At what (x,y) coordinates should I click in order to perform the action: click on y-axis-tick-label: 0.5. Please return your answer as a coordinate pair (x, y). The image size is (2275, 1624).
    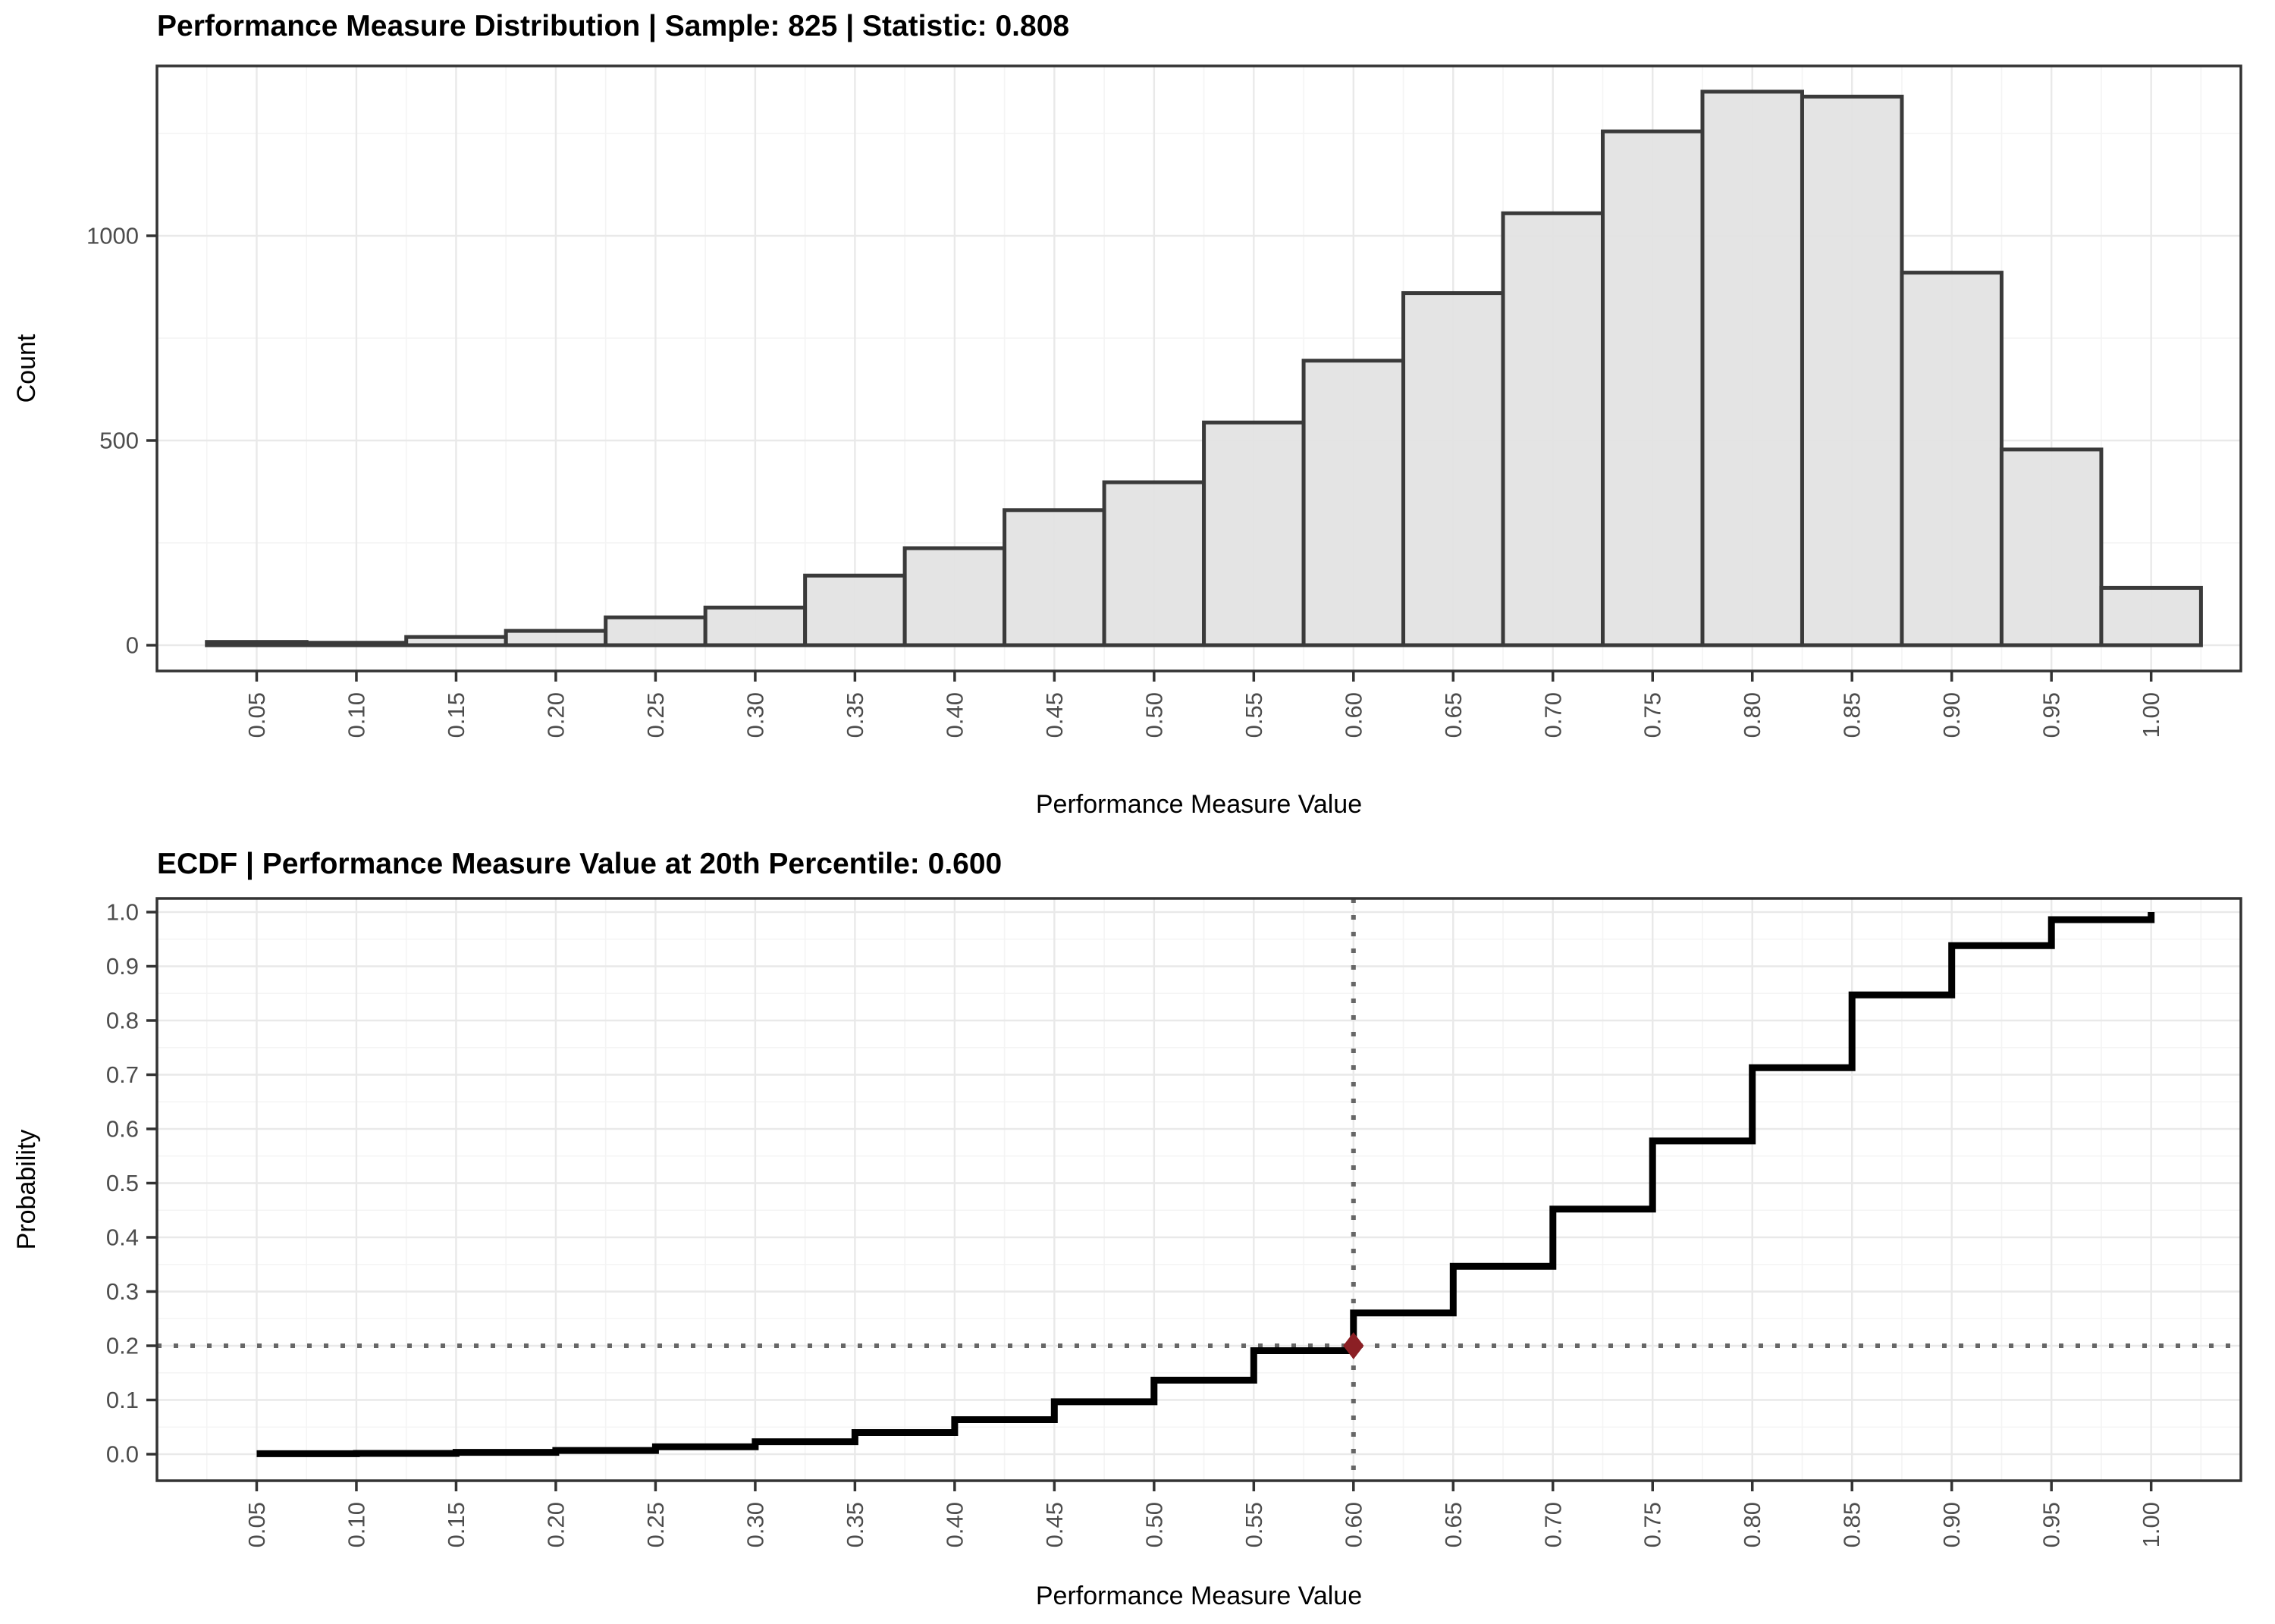
    Looking at the image, I should click on (122, 1183).